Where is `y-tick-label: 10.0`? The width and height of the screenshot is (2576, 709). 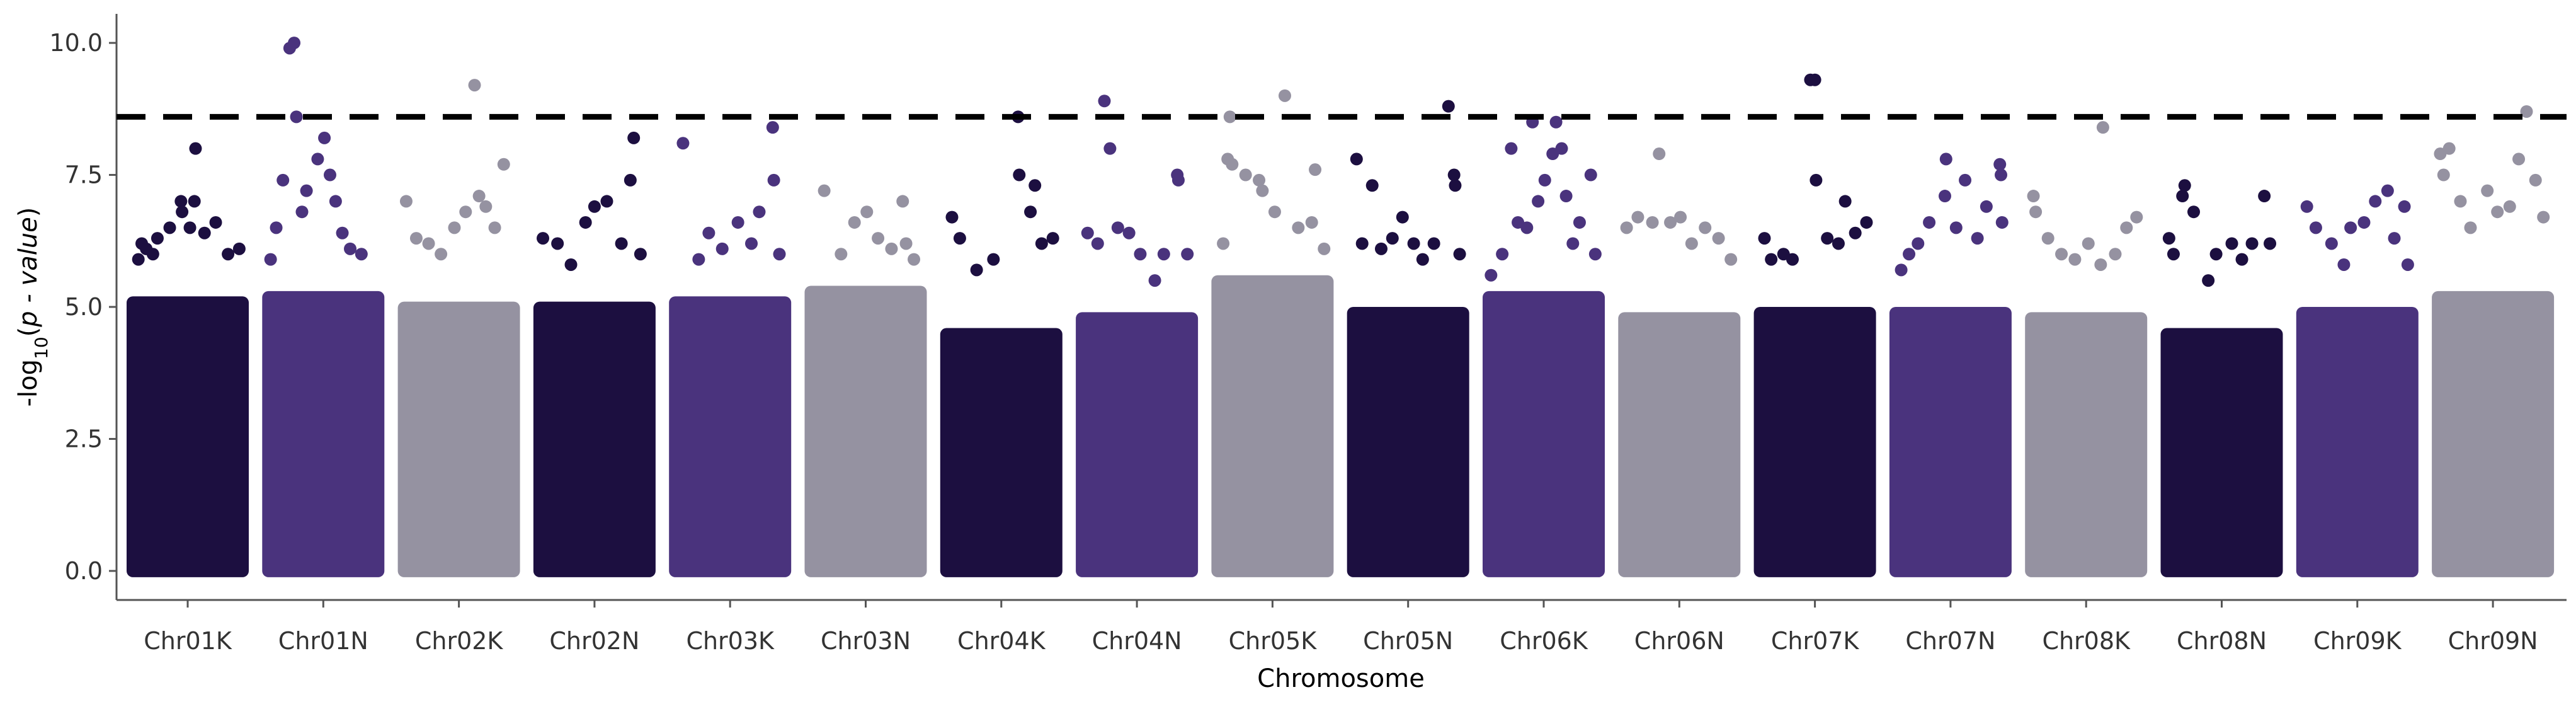 y-tick-label: 10.0 is located at coordinates (76, 43).